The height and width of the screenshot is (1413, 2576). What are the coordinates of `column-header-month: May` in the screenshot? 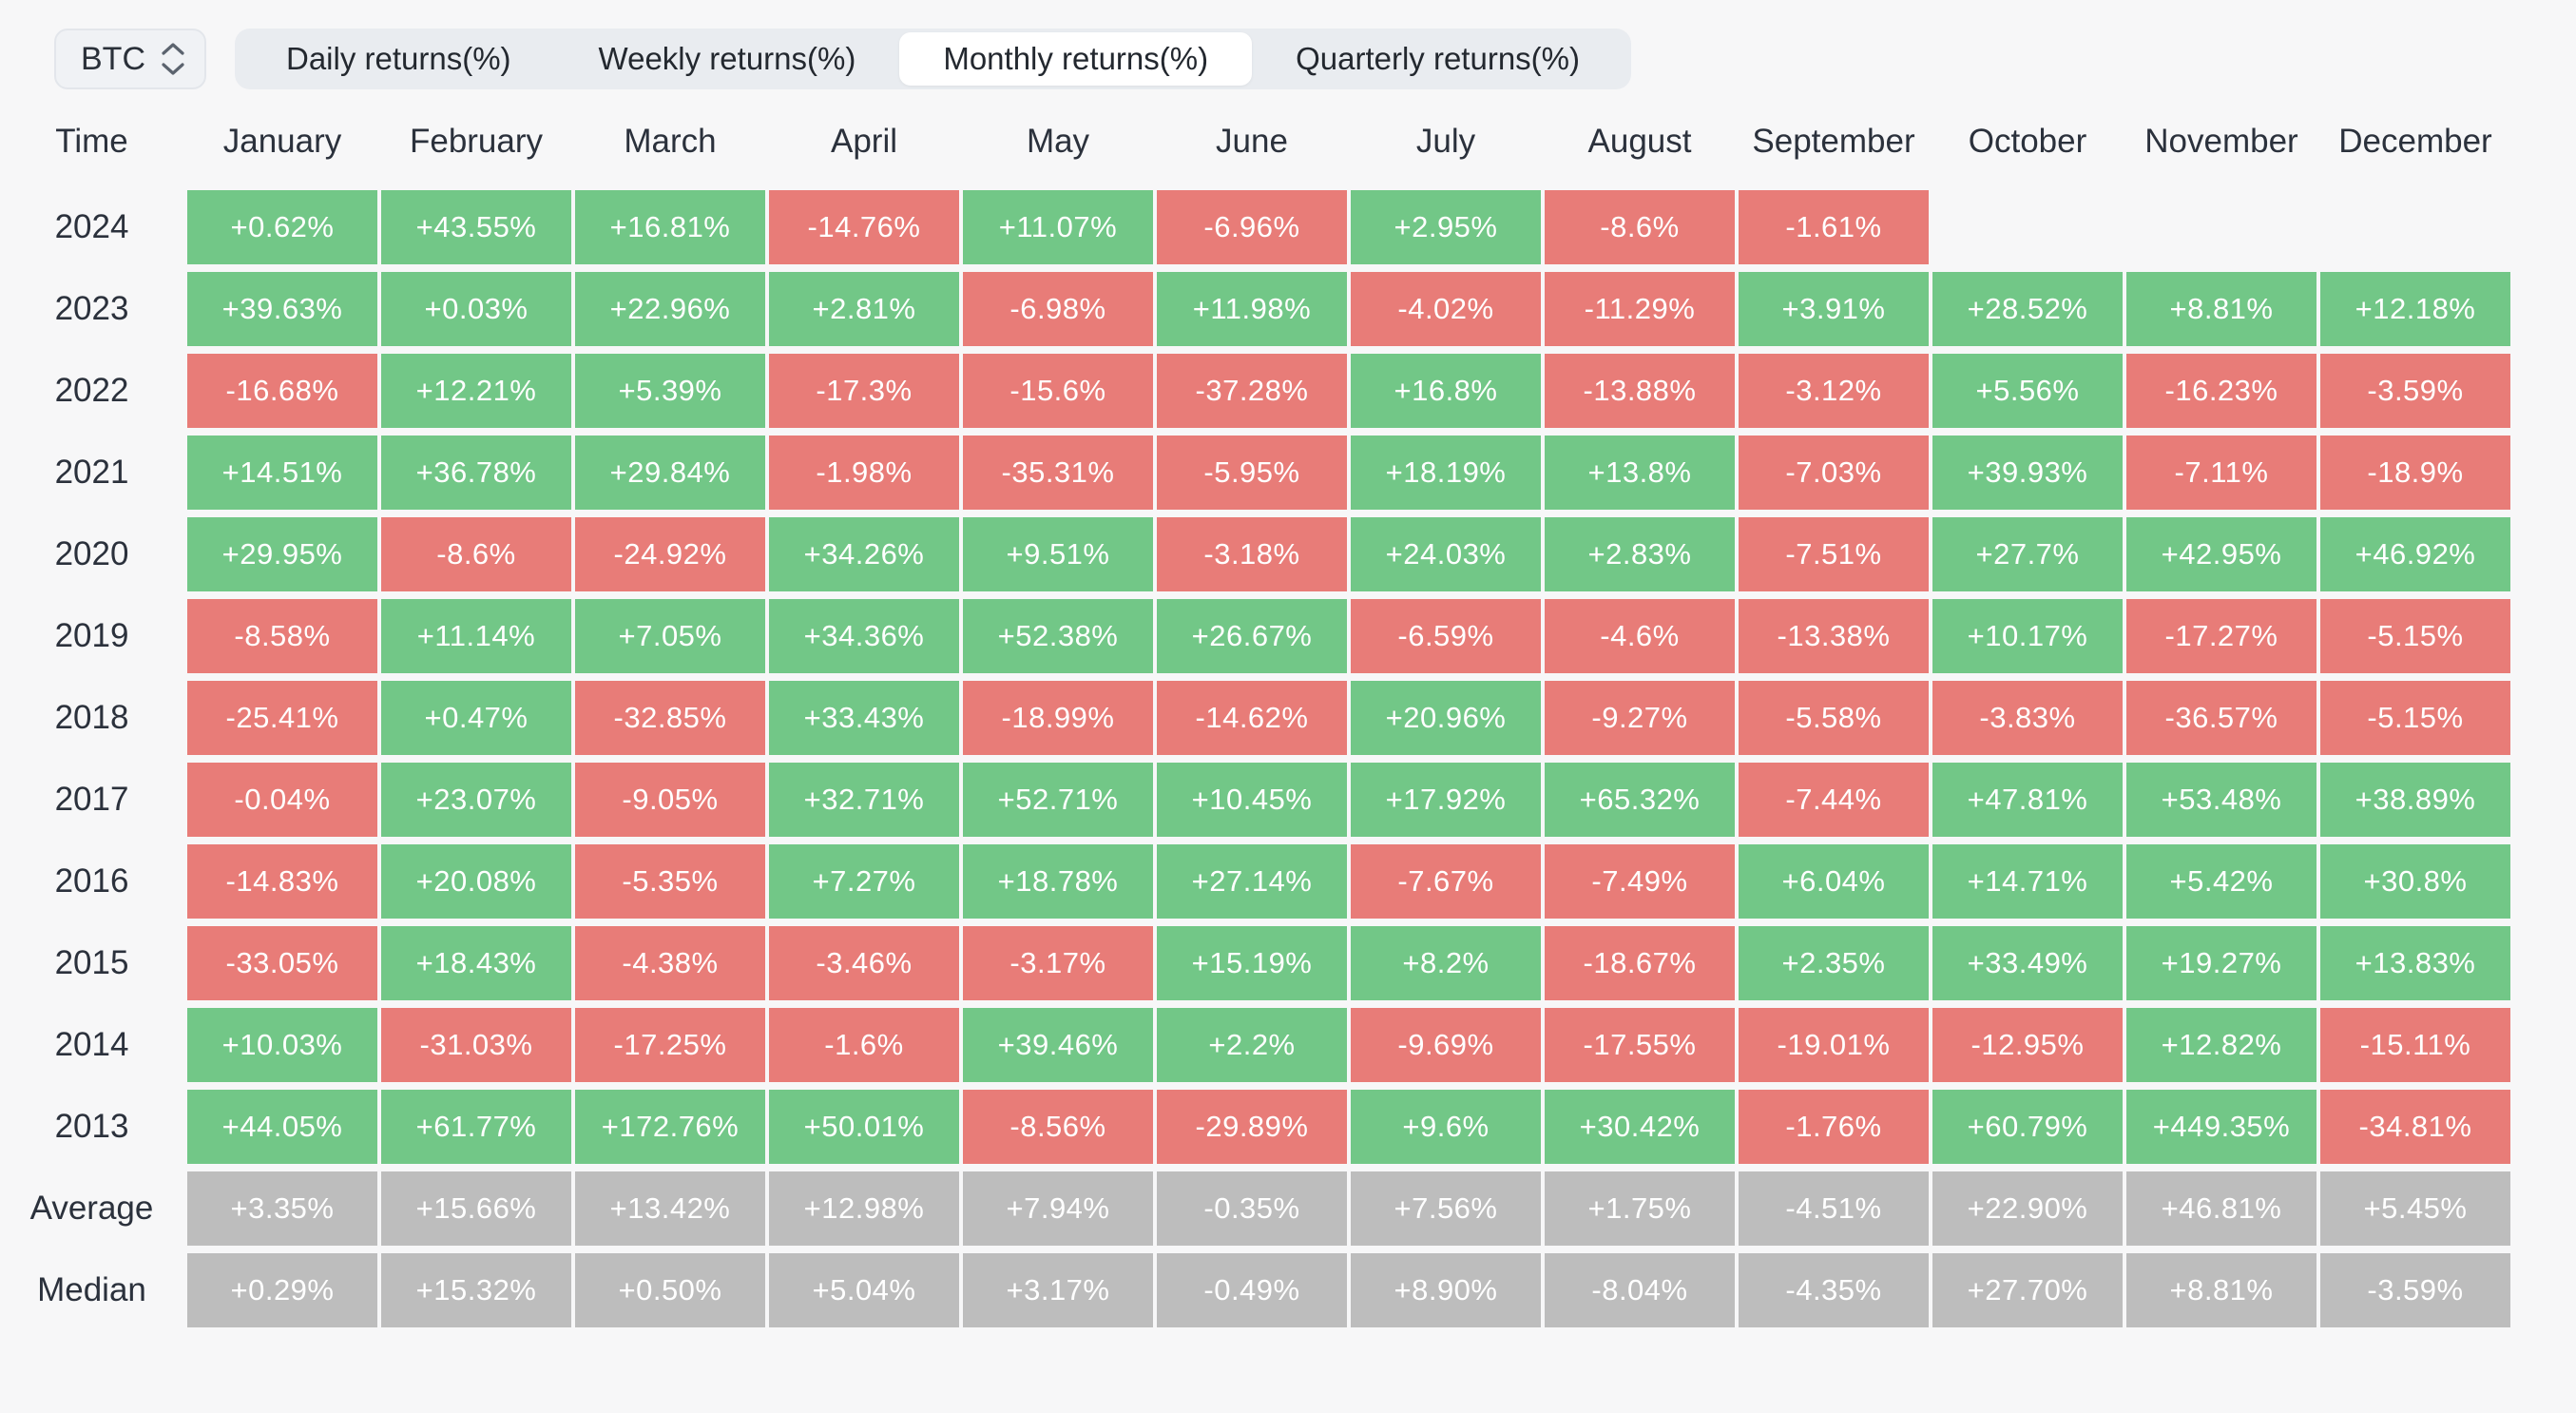 It's located at (1058, 141).